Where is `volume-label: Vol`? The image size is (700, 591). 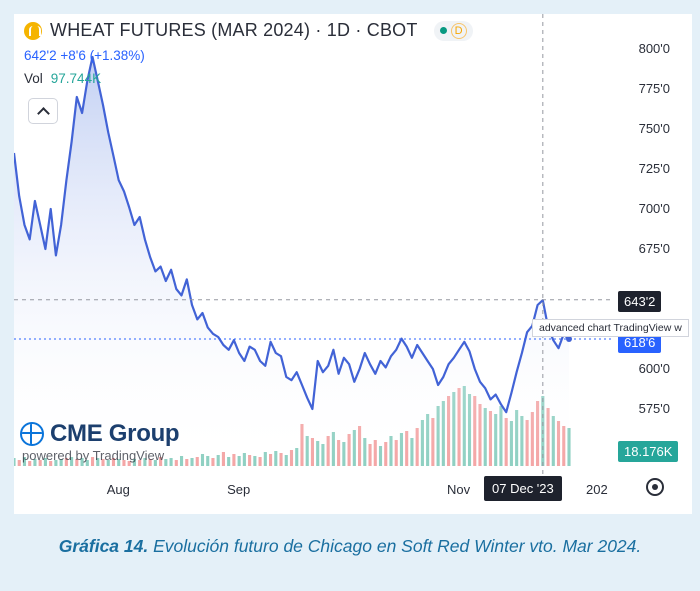
volume-label: Vol is located at coordinates (33, 78).